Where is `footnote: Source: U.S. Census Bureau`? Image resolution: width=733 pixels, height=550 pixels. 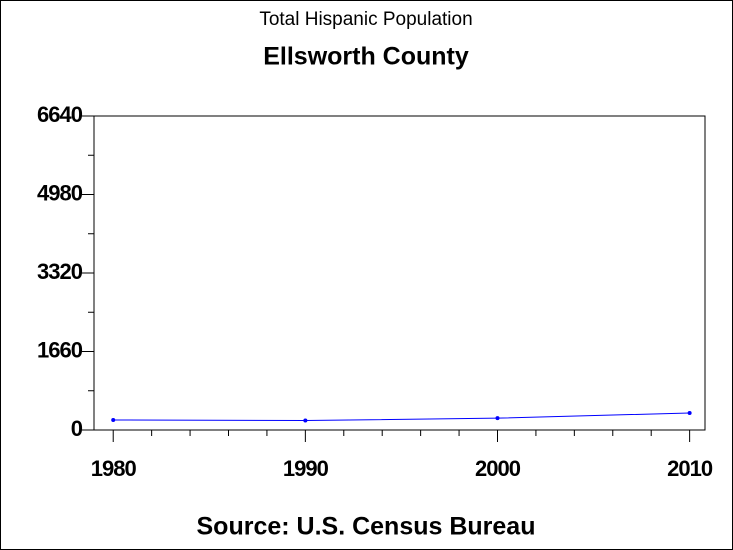 footnote: Source: U.S. Census Bureau is located at coordinates (366, 527).